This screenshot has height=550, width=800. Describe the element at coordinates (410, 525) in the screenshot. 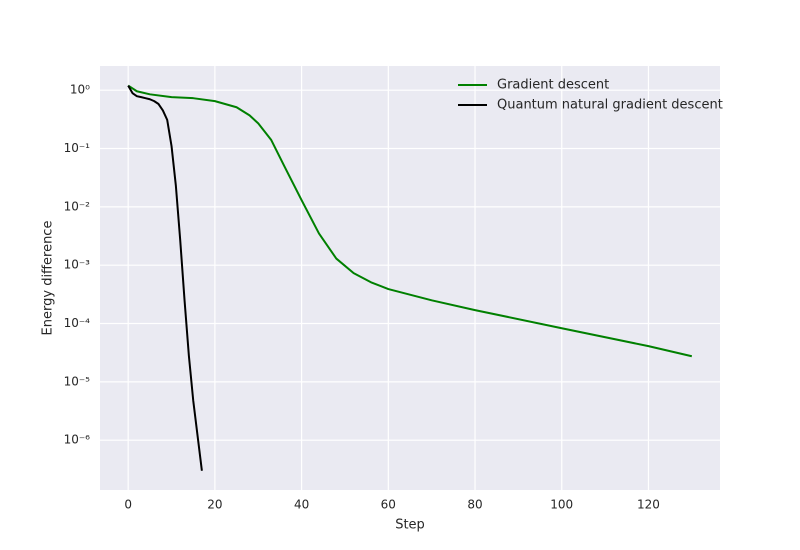

I see `x-axis-label: Step` at that location.